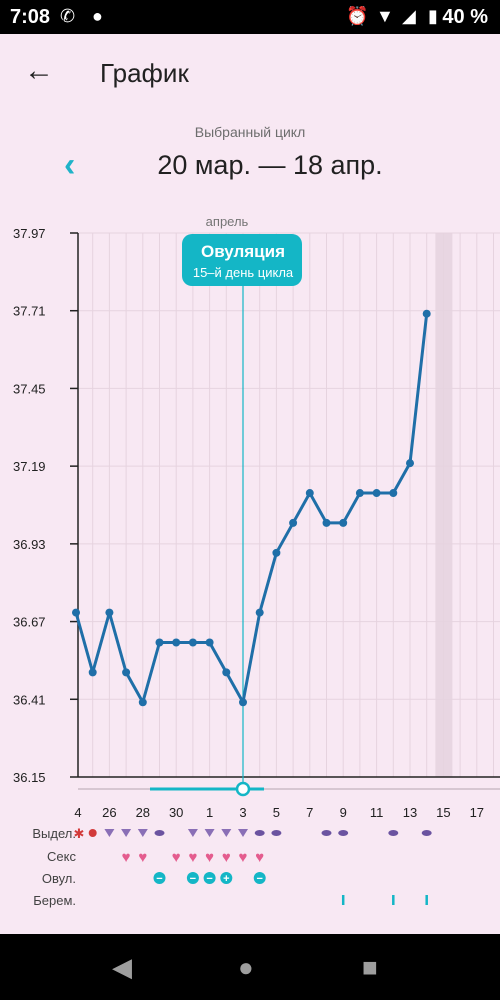 The height and width of the screenshot is (1000, 500). Describe the element at coordinates (29, 311) in the screenshot. I see `y-tick-label: 37.71` at that location.